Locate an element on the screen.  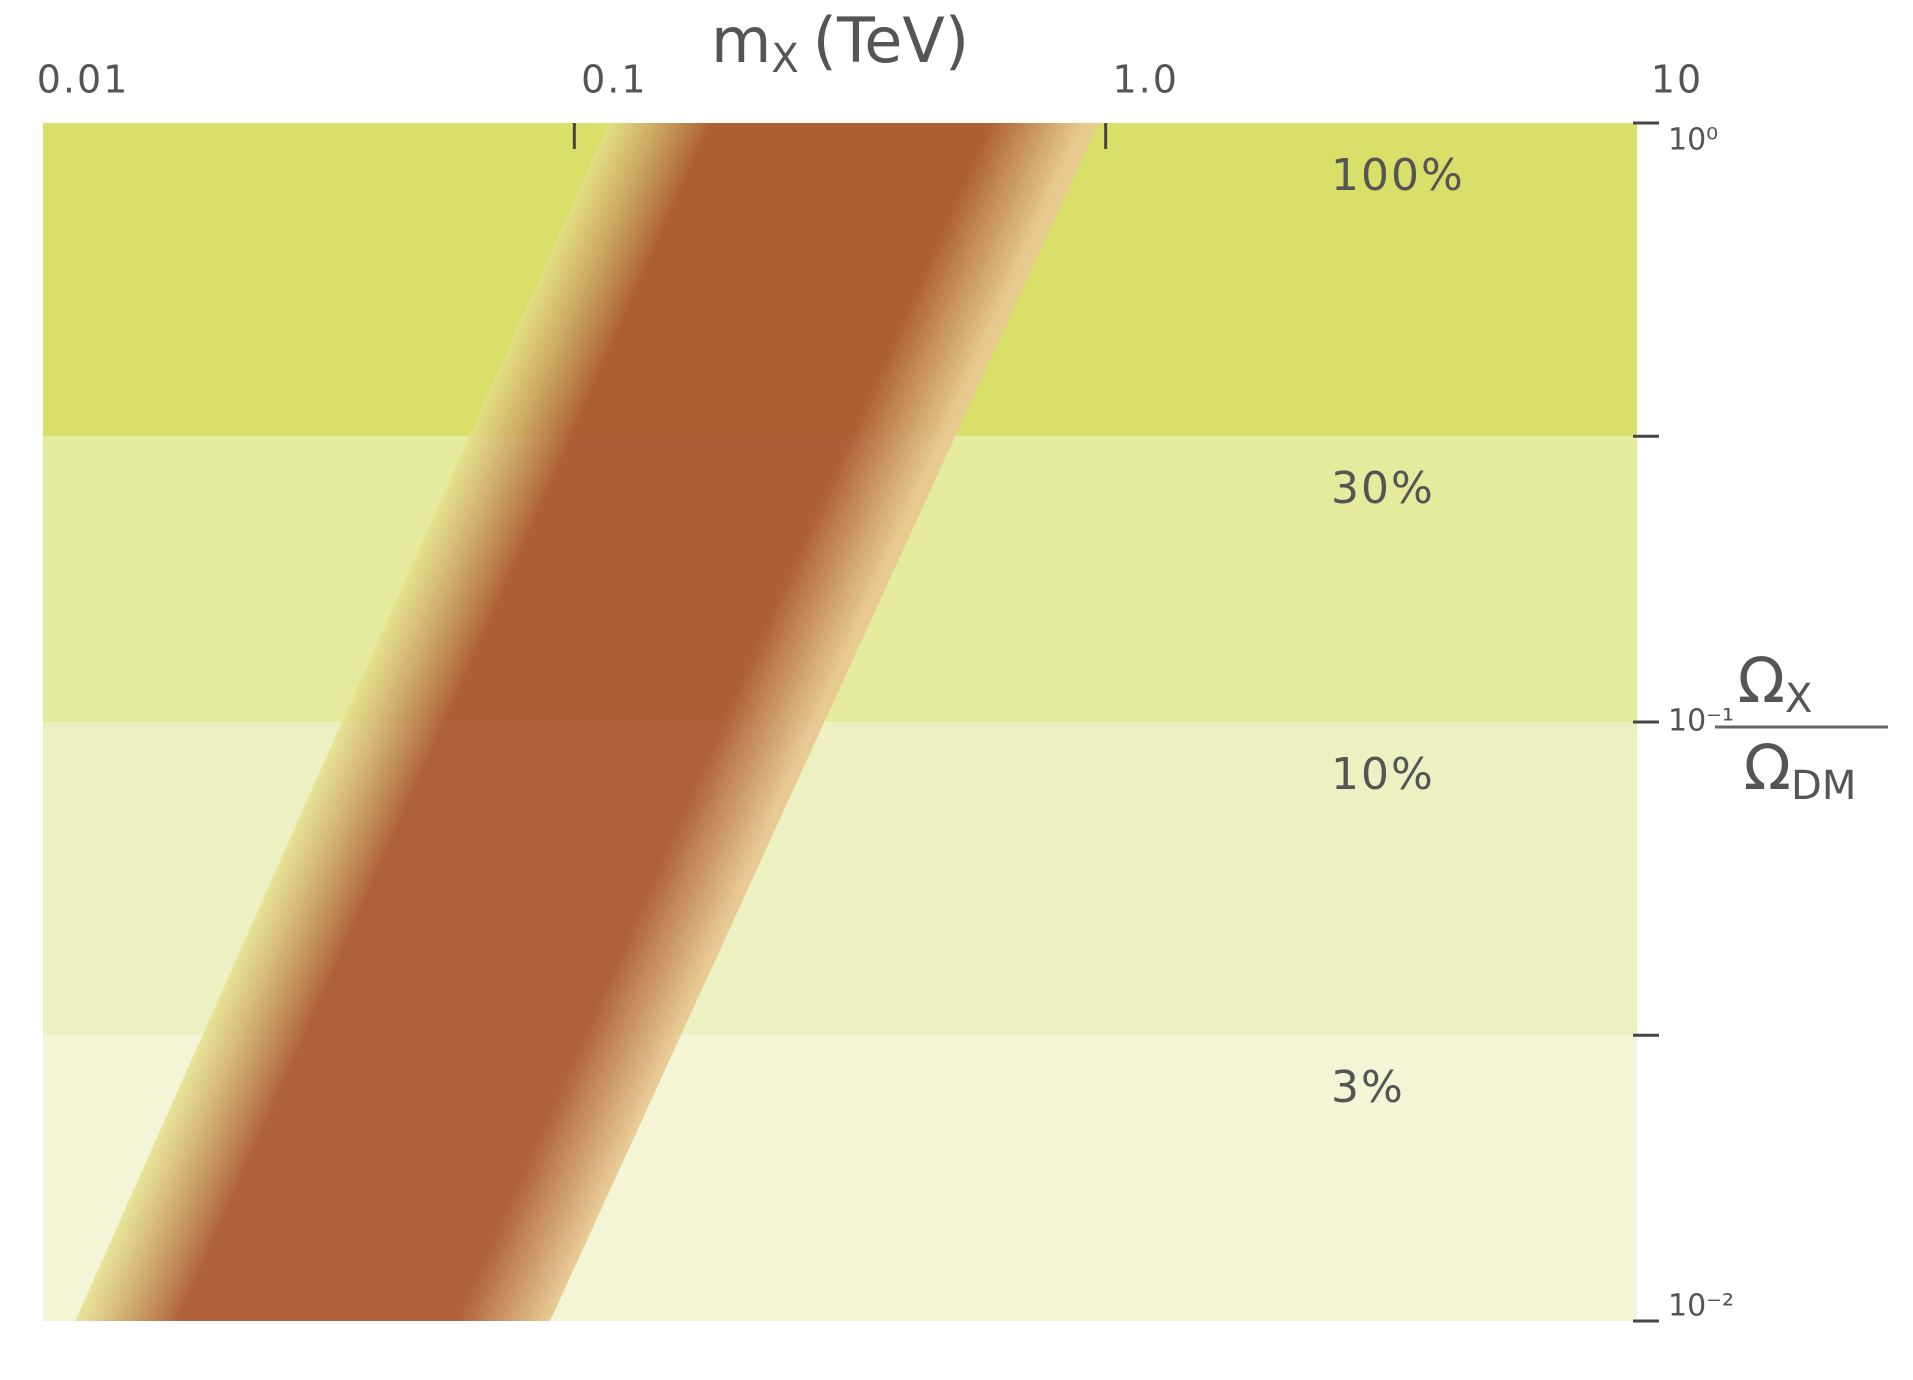
y-den-sub: DM is located at coordinates (1823, 786).